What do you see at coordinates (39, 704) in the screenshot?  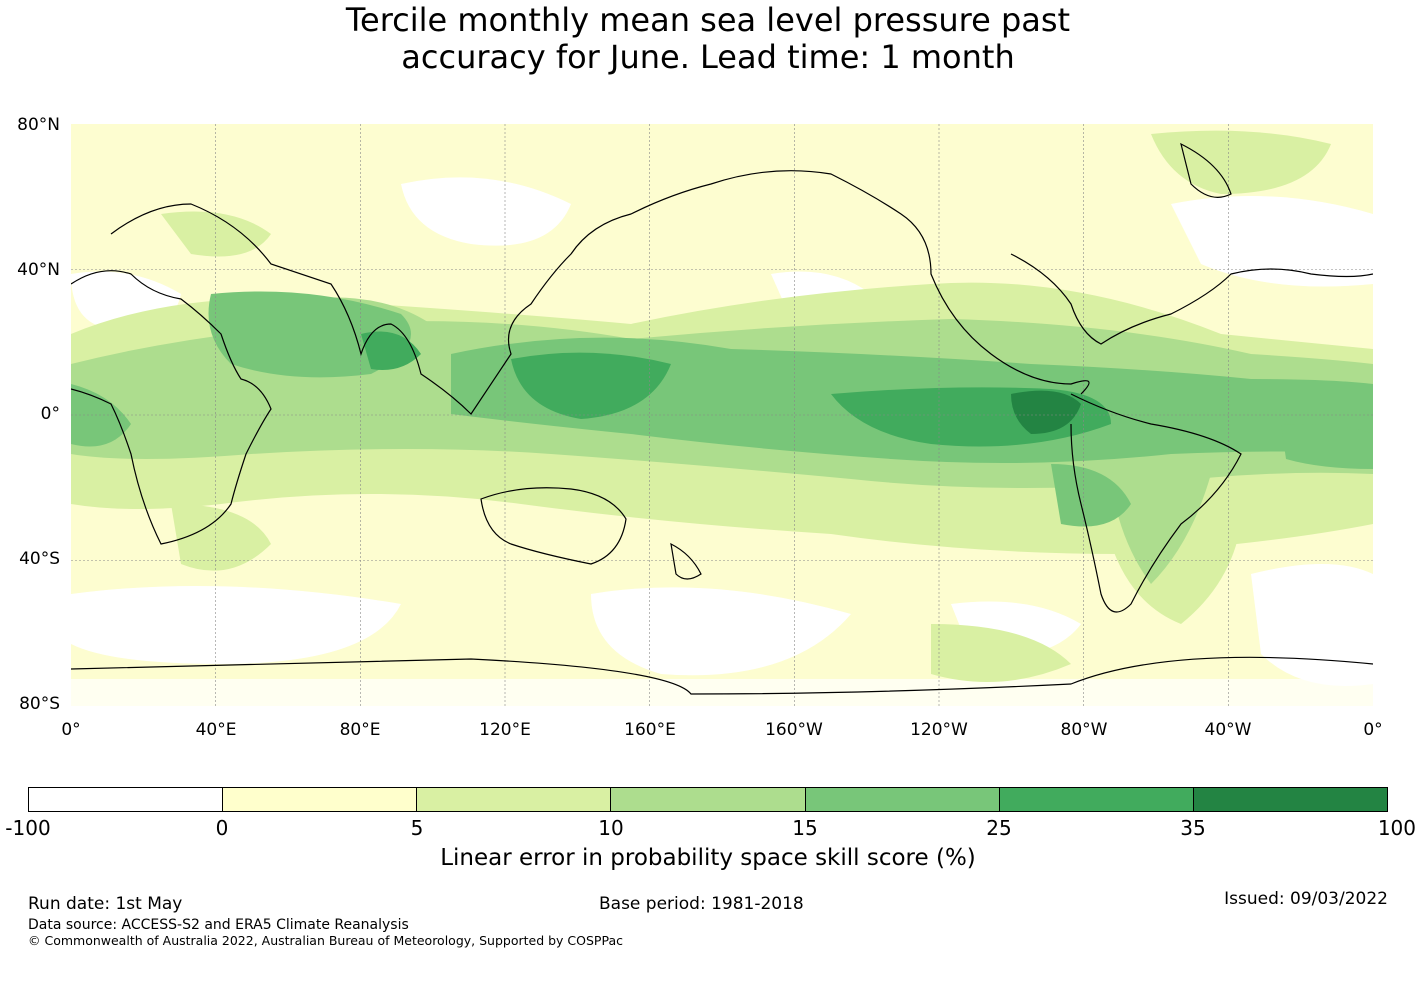 I see `lat-label-80s: 80°S` at bounding box center [39, 704].